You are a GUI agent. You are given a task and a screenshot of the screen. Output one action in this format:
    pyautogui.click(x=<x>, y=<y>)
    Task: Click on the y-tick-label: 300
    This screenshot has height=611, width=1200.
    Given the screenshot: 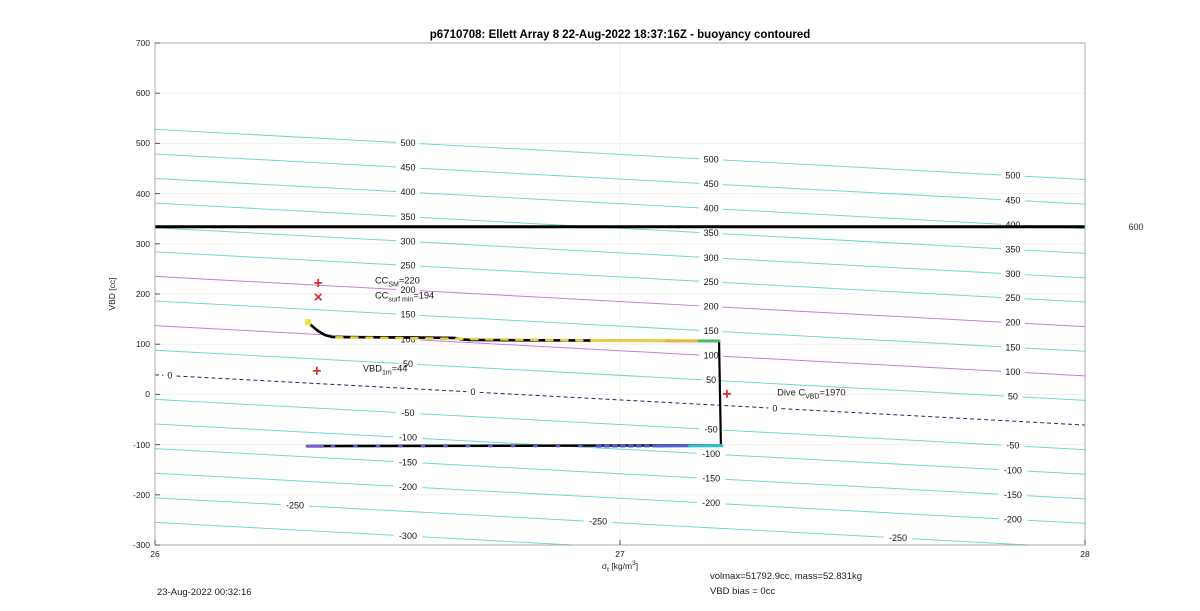 What is the action you would take?
    pyautogui.click(x=142, y=243)
    